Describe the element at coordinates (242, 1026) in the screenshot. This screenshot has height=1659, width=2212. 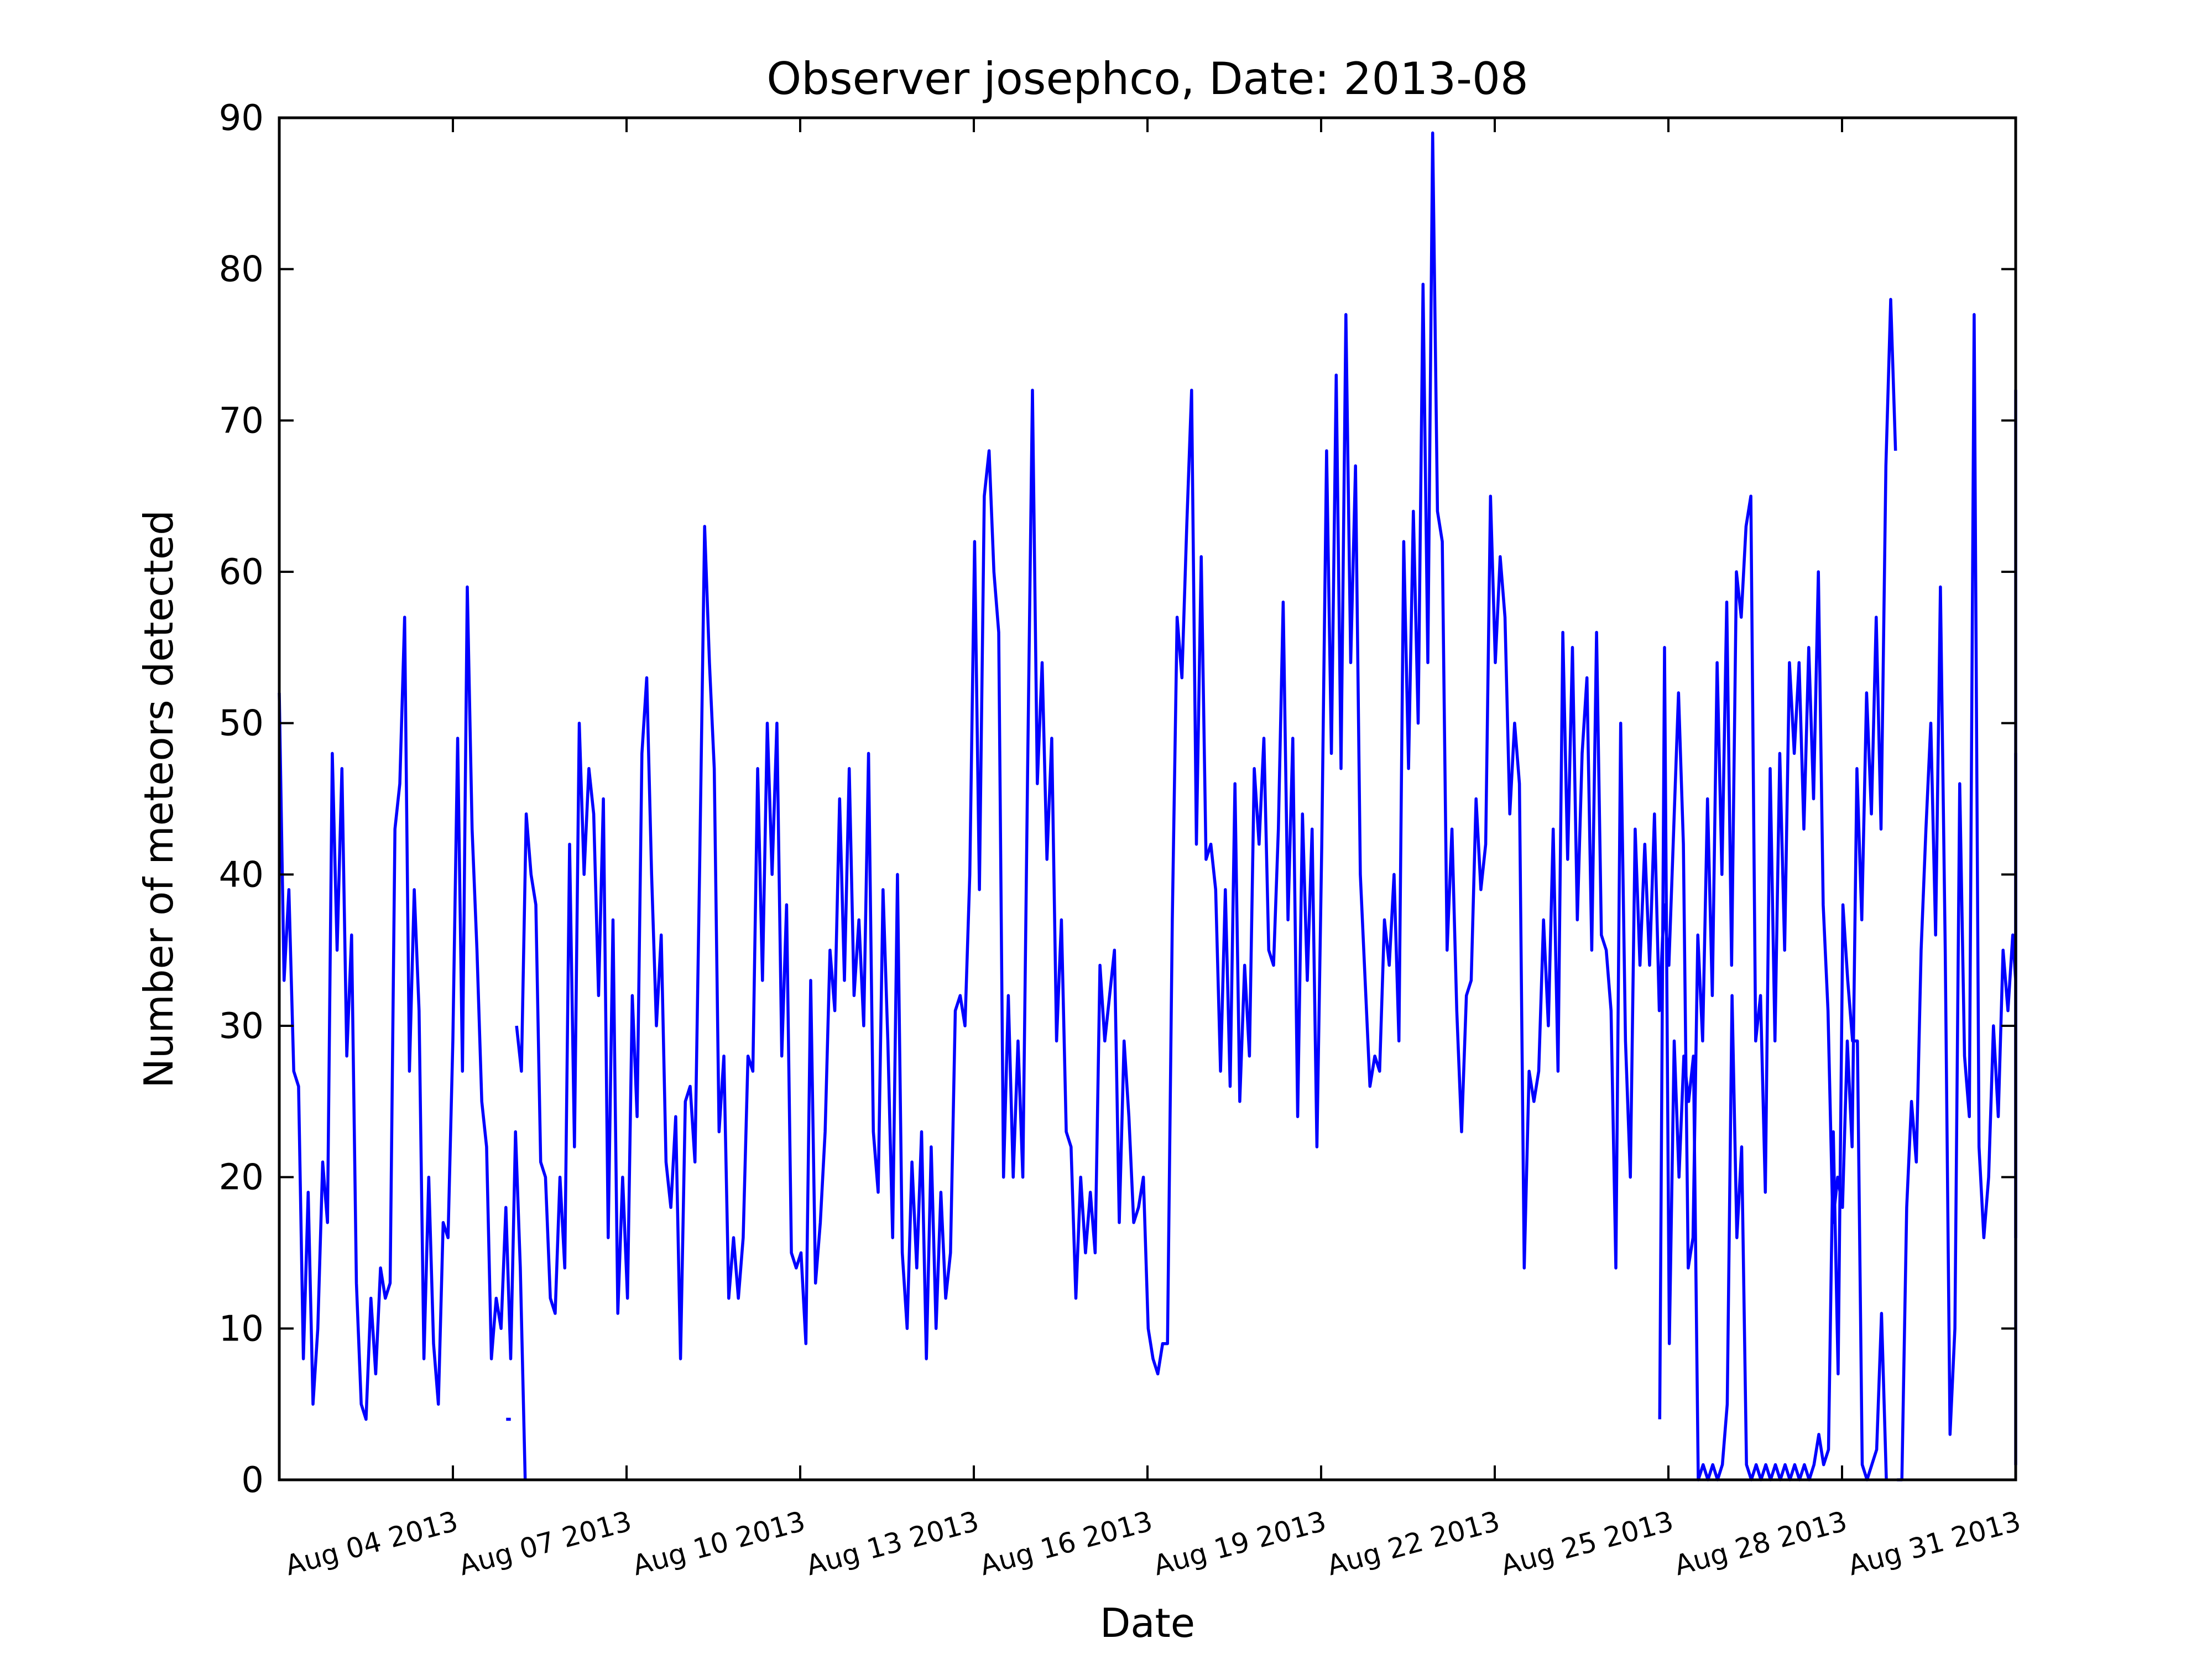
I see `y-tick-label: 30` at that location.